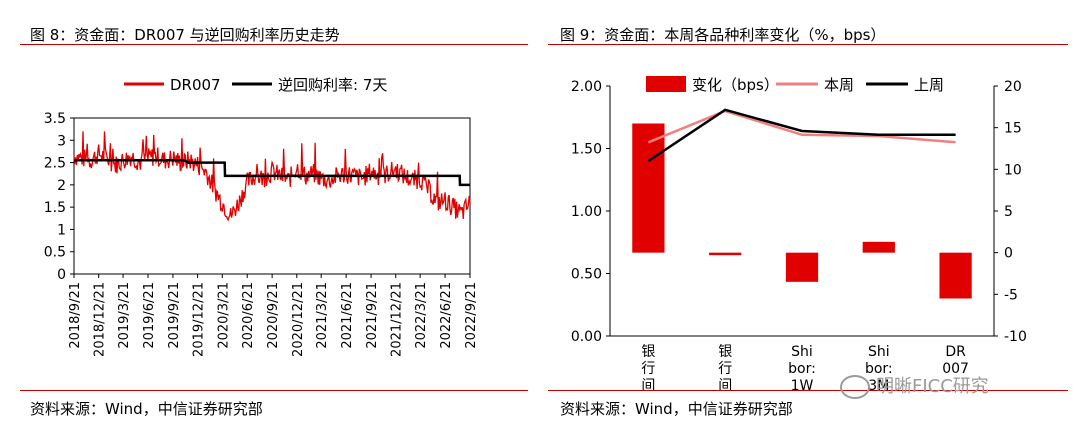 The height and width of the screenshot is (436, 1080). What do you see at coordinates (55, 253) in the screenshot?
I see `y-tick-label: 0.5` at bounding box center [55, 253].